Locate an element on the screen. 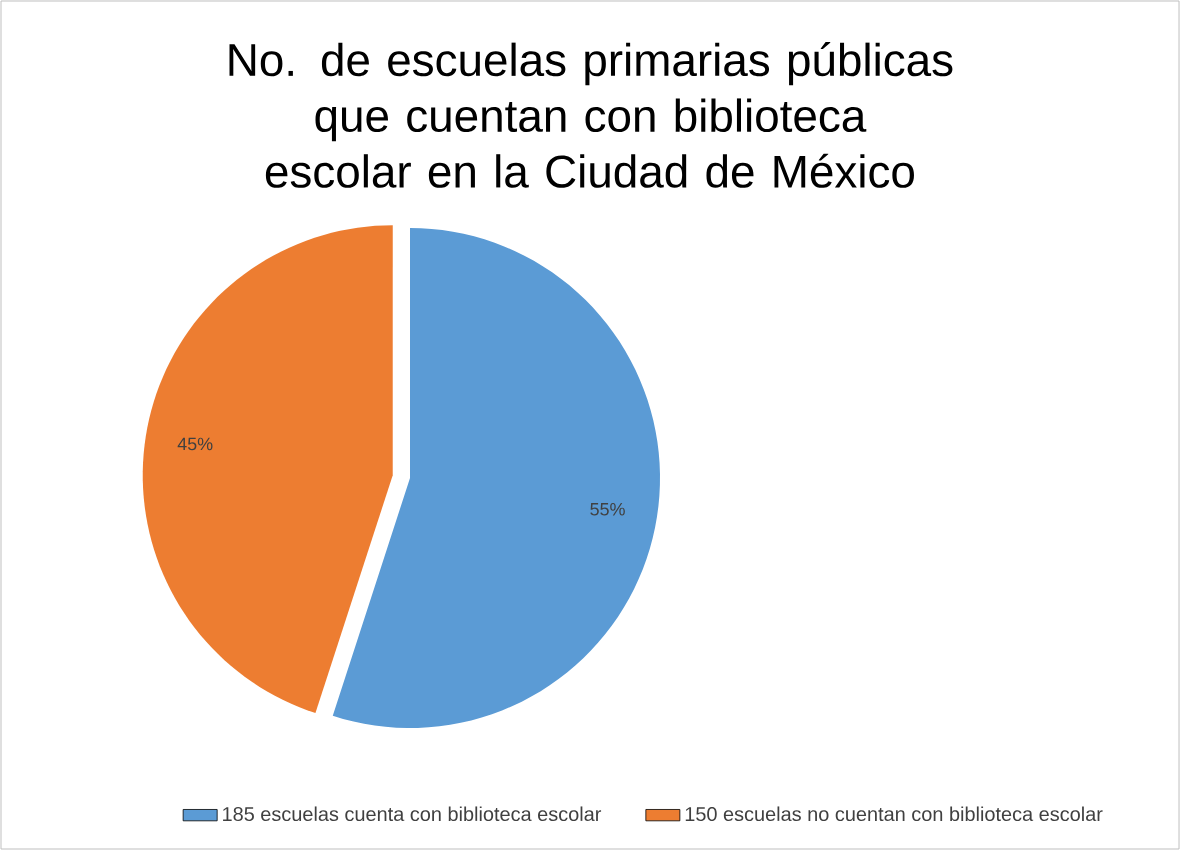 Image resolution: width=1180 pixels, height=850 pixels. legend-label: 150 escuelas no cuentan con biblioteca escolar is located at coordinates (894, 814).